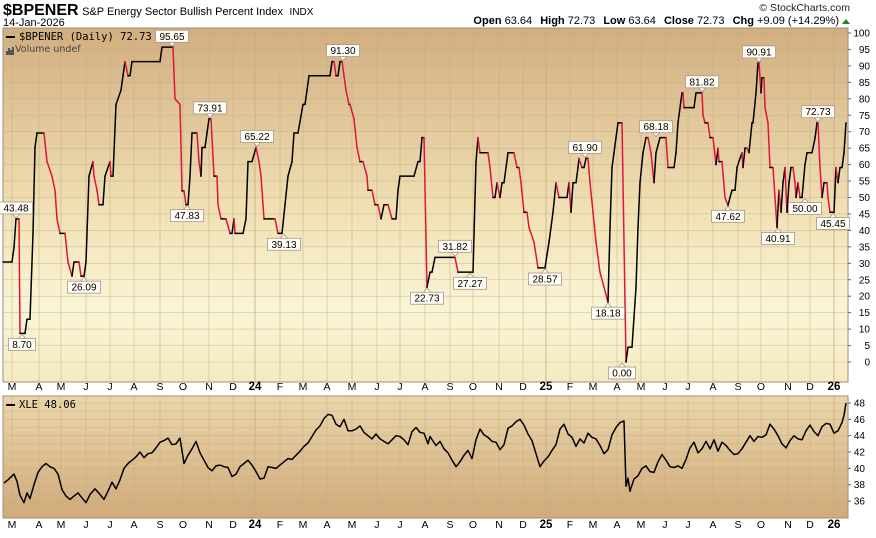 This screenshot has height=538, width=876. Describe the element at coordinates (280, 387) in the screenshot. I see `x-tick-label: F` at that location.